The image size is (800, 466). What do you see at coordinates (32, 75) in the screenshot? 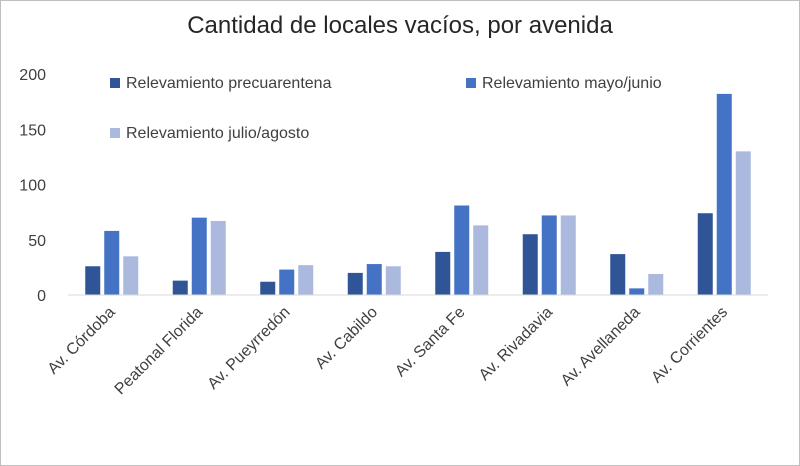
I see `y-tick-label: 200` at bounding box center [32, 75].